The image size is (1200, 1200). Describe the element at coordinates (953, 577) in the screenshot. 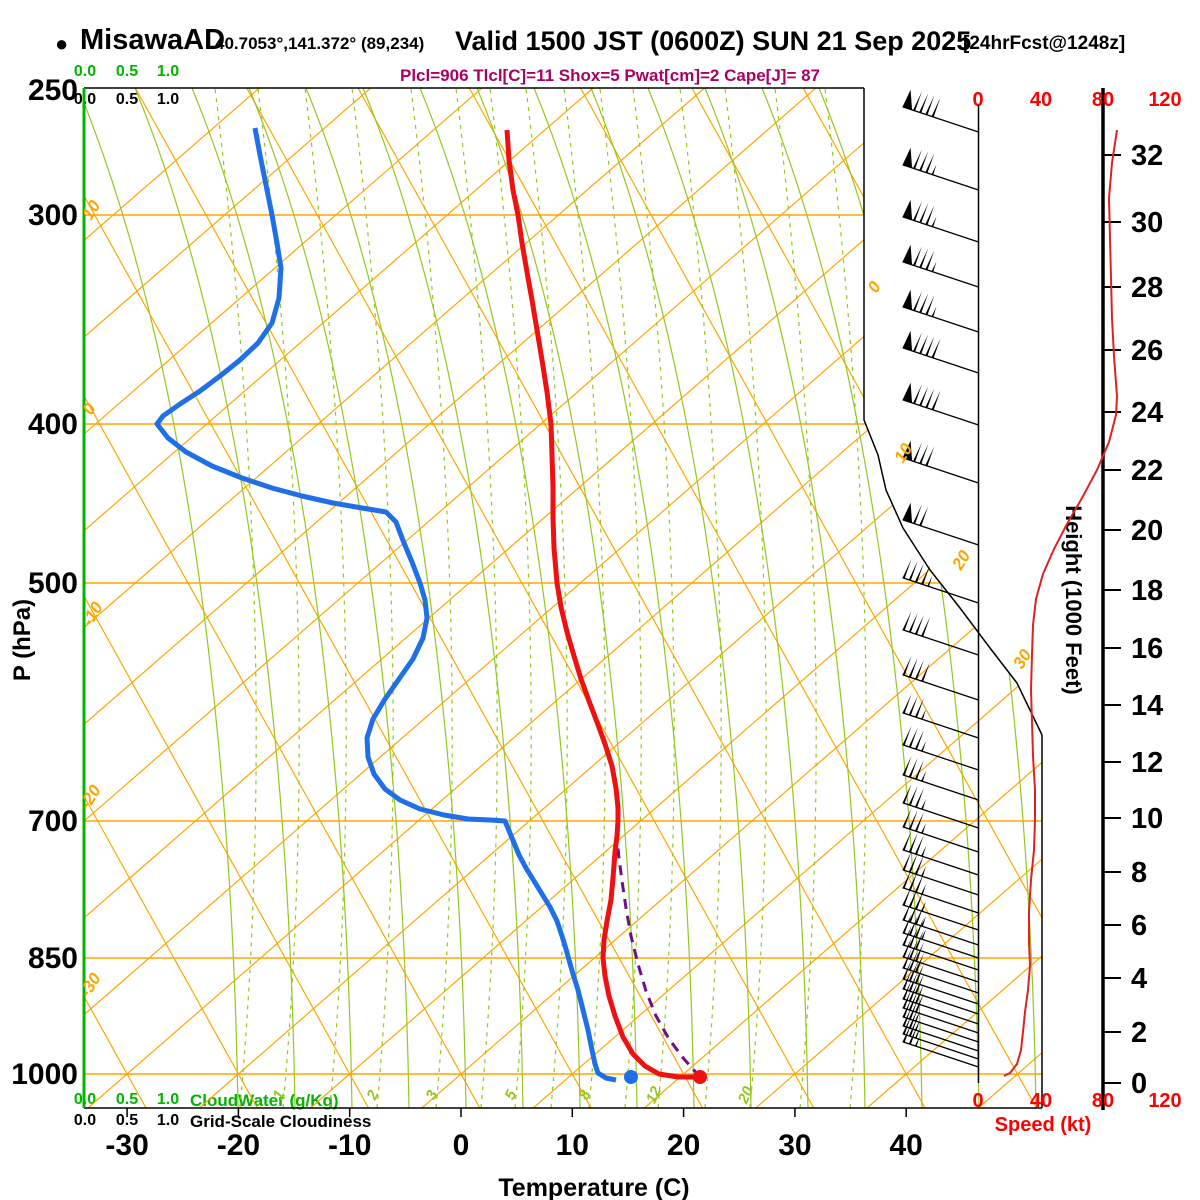

I see `frame-diagonal` at that location.